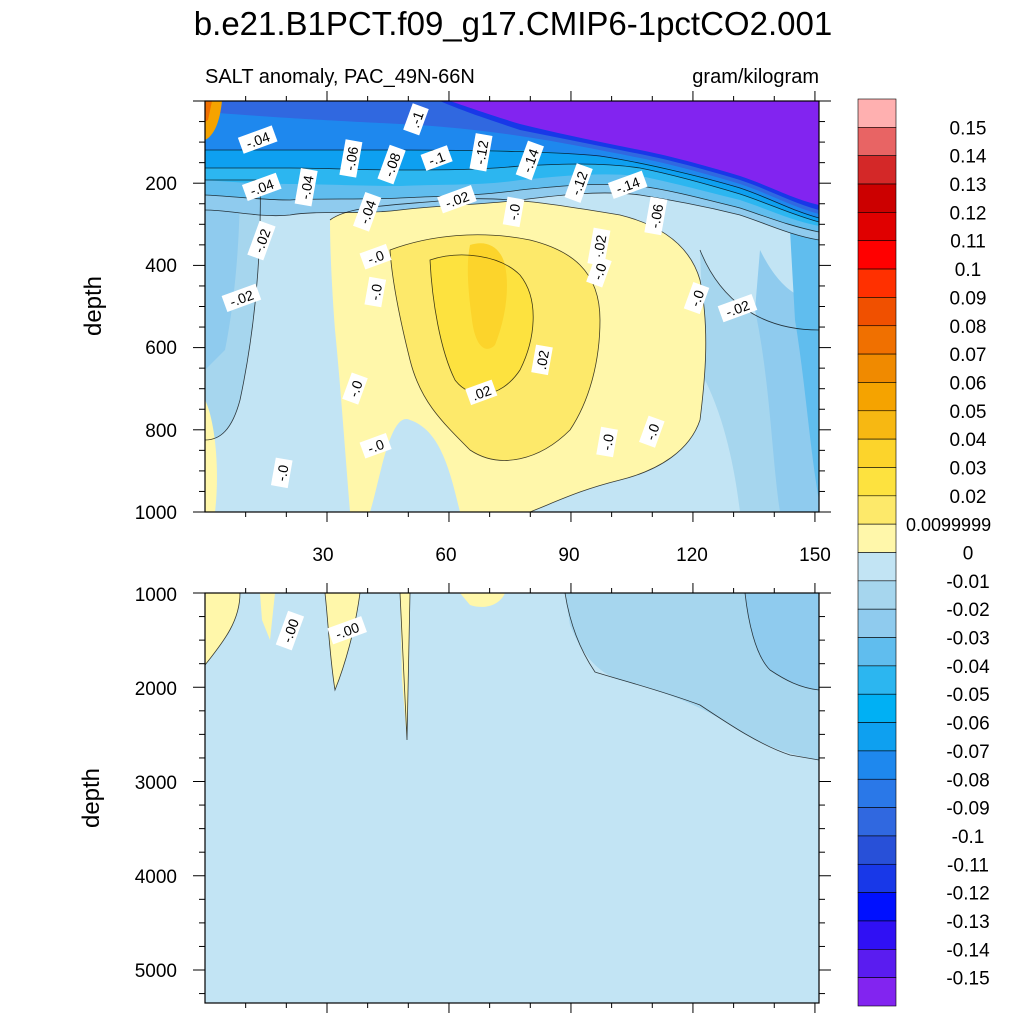 The image size is (1024, 1024). I want to click on contour-label-text: -.08, so click(391, 164).